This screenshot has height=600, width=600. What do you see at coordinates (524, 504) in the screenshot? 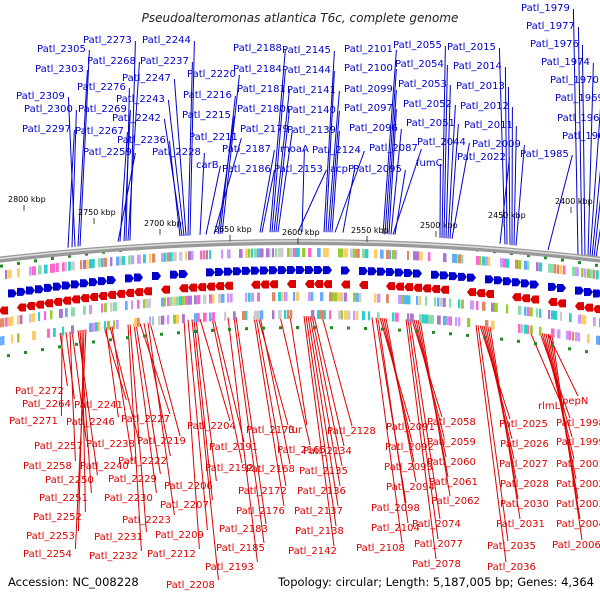
I see `gene-label: Patl_2030` at bounding box center [524, 504].